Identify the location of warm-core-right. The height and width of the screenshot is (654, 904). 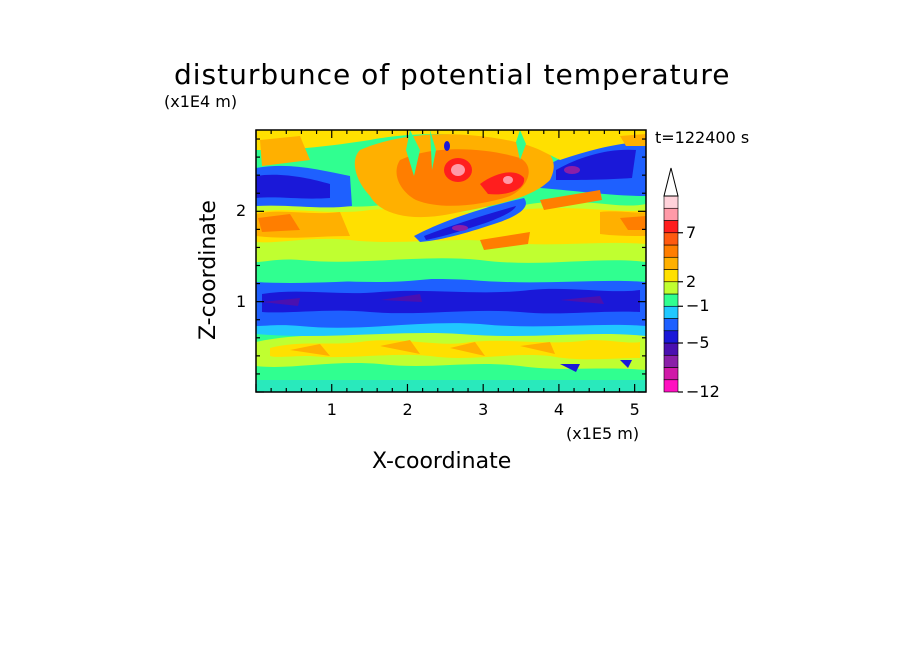
(502, 183).